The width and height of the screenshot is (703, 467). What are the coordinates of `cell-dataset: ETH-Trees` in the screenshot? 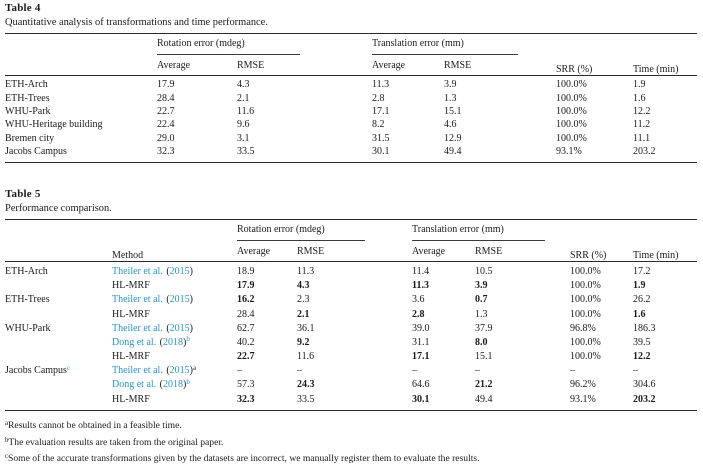 It's located at (27, 98).